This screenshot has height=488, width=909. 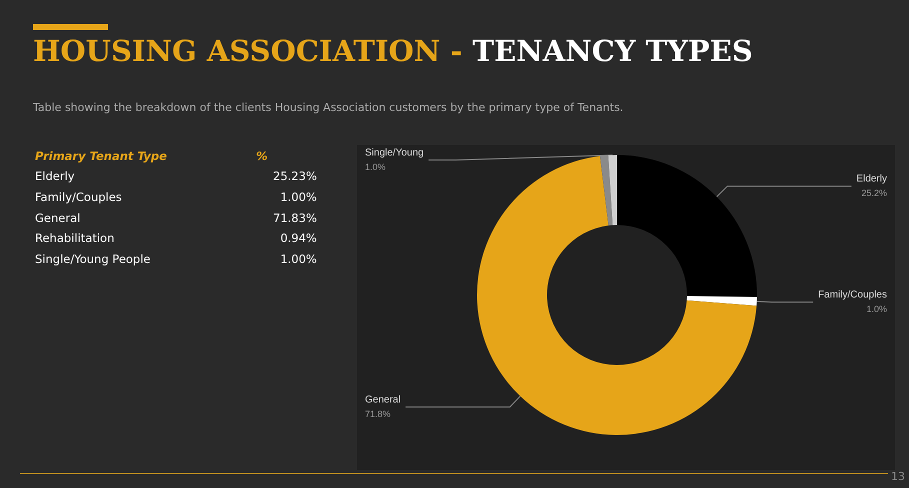 I want to click on data-label: 71.8%, so click(x=378, y=414).